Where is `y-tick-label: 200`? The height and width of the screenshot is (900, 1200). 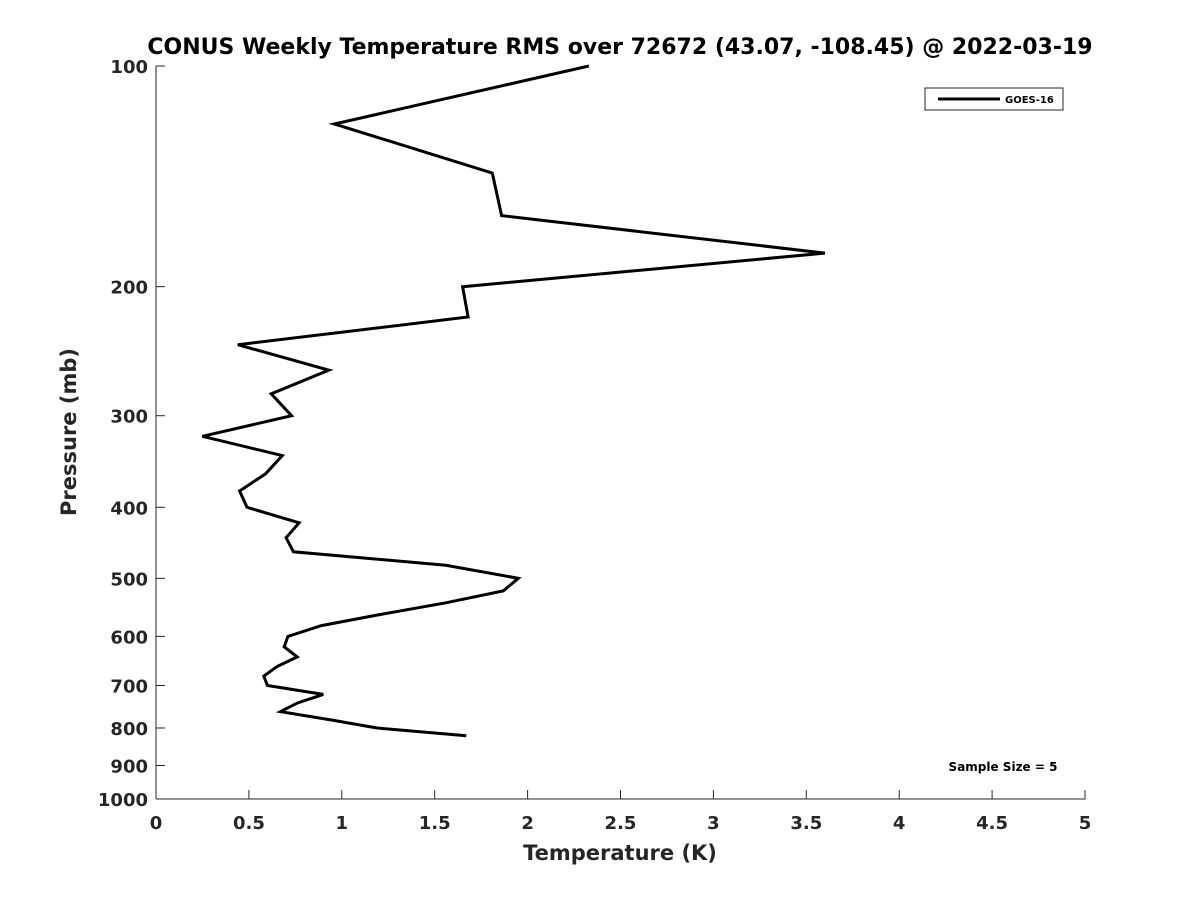 y-tick-label: 200 is located at coordinates (129, 288).